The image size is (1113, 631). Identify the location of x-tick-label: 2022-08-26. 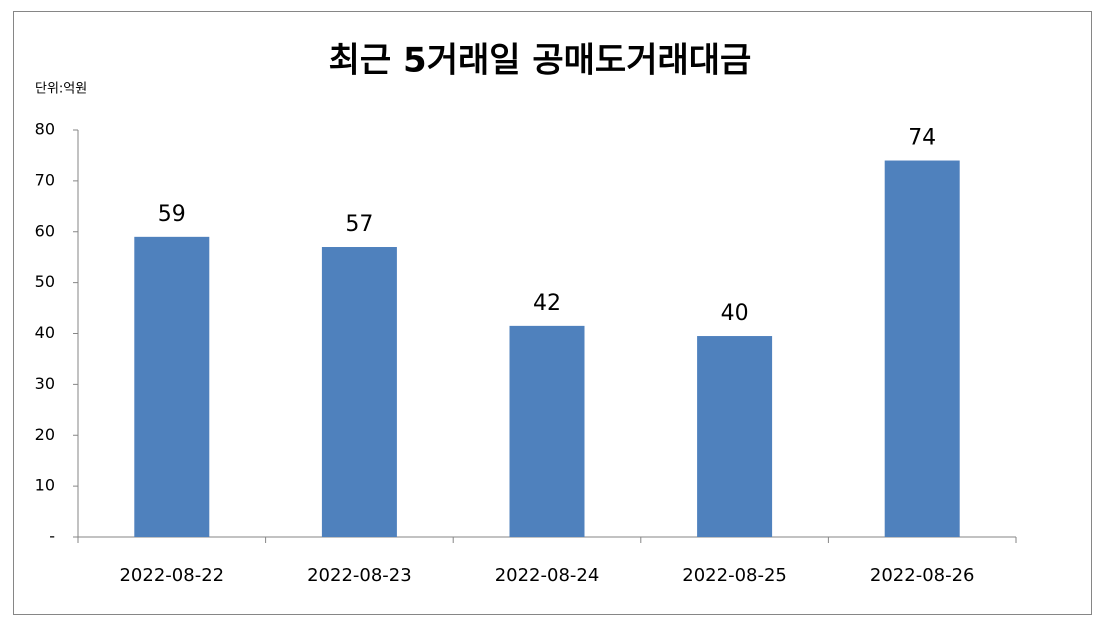
(922, 575).